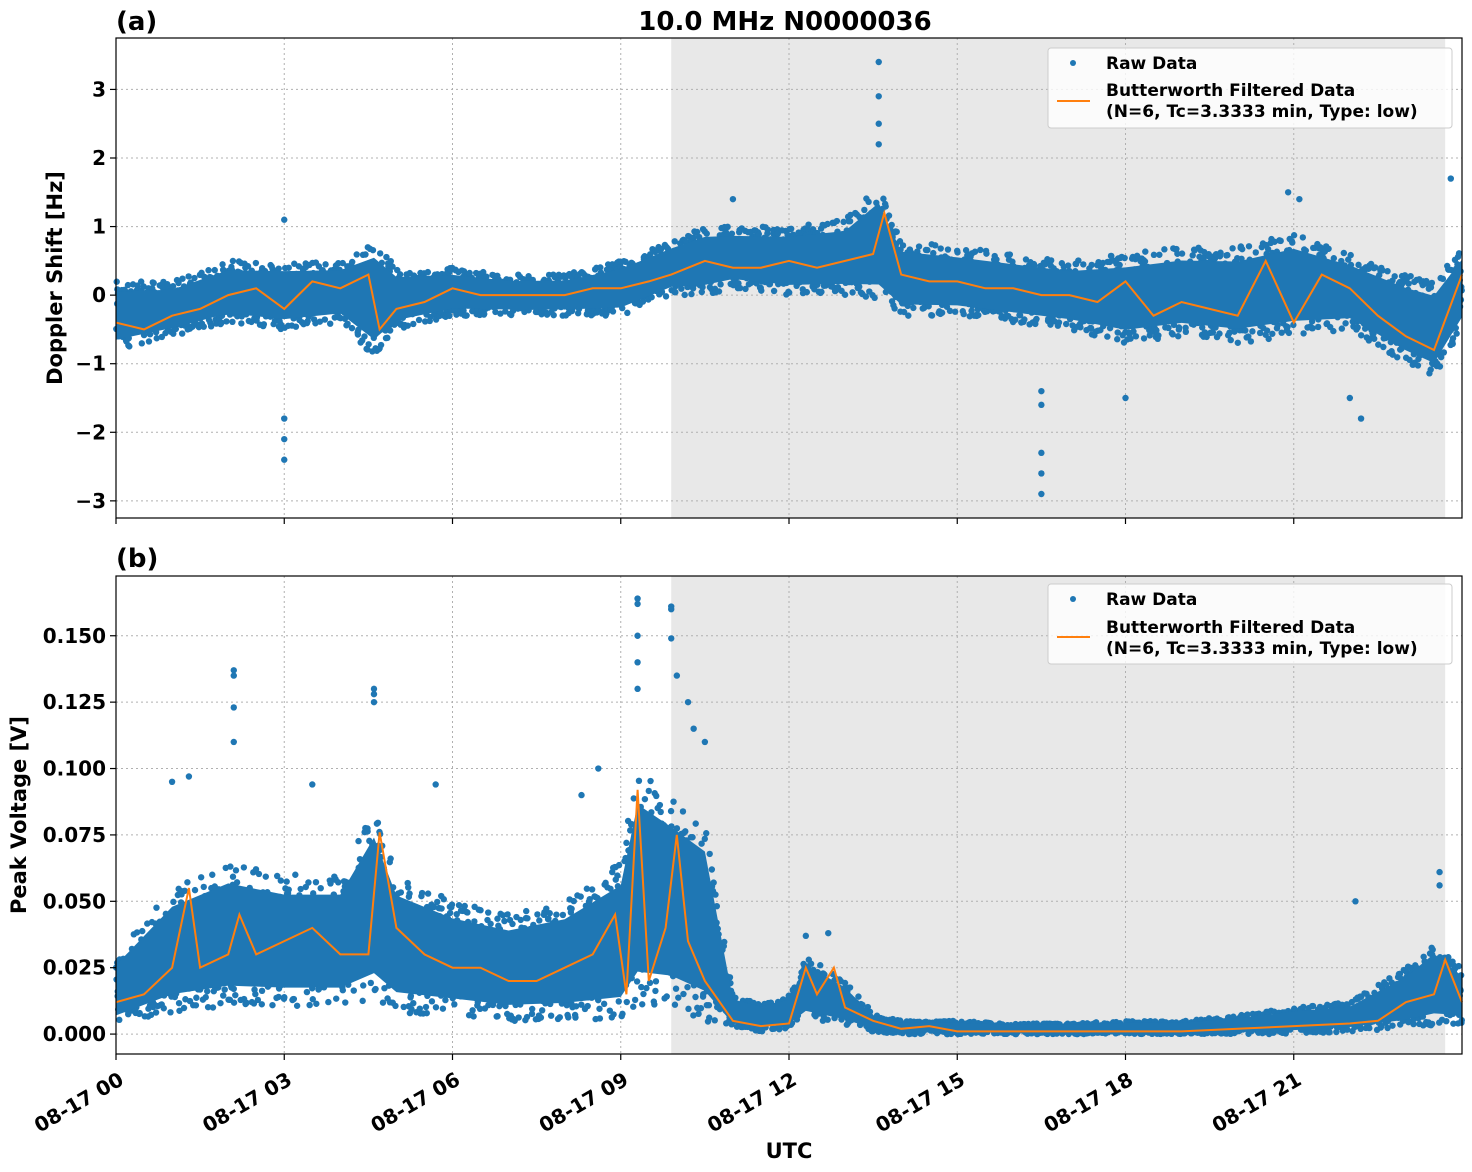  What do you see at coordinates (90, 364) in the screenshot?
I see `y-tick-label: −1` at bounding box center [90, 364].